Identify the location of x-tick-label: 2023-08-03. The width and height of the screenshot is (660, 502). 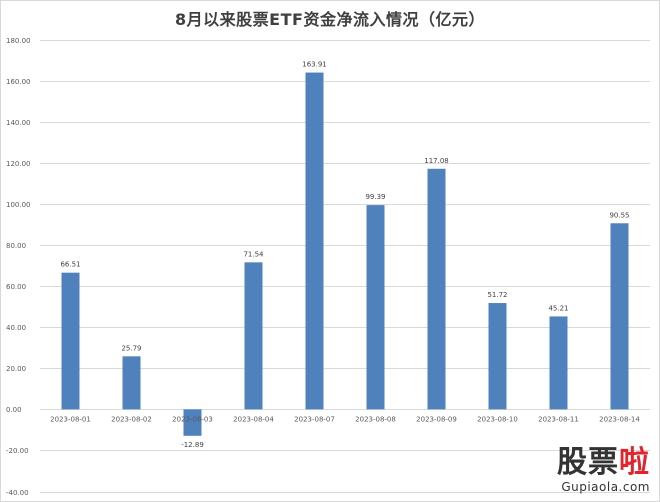
(192, 419).